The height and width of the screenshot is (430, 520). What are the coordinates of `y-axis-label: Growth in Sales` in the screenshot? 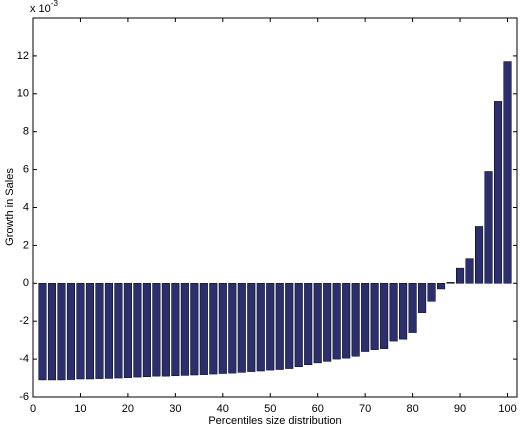 It's located at (10, 207).